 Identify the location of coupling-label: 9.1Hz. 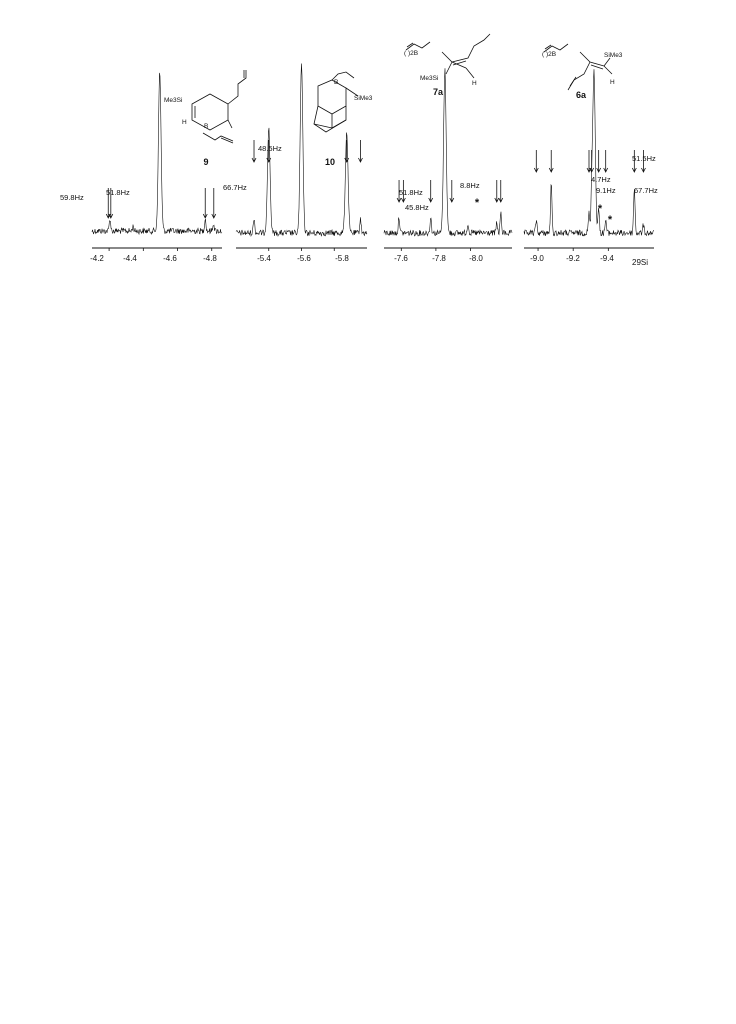
(606, 190).